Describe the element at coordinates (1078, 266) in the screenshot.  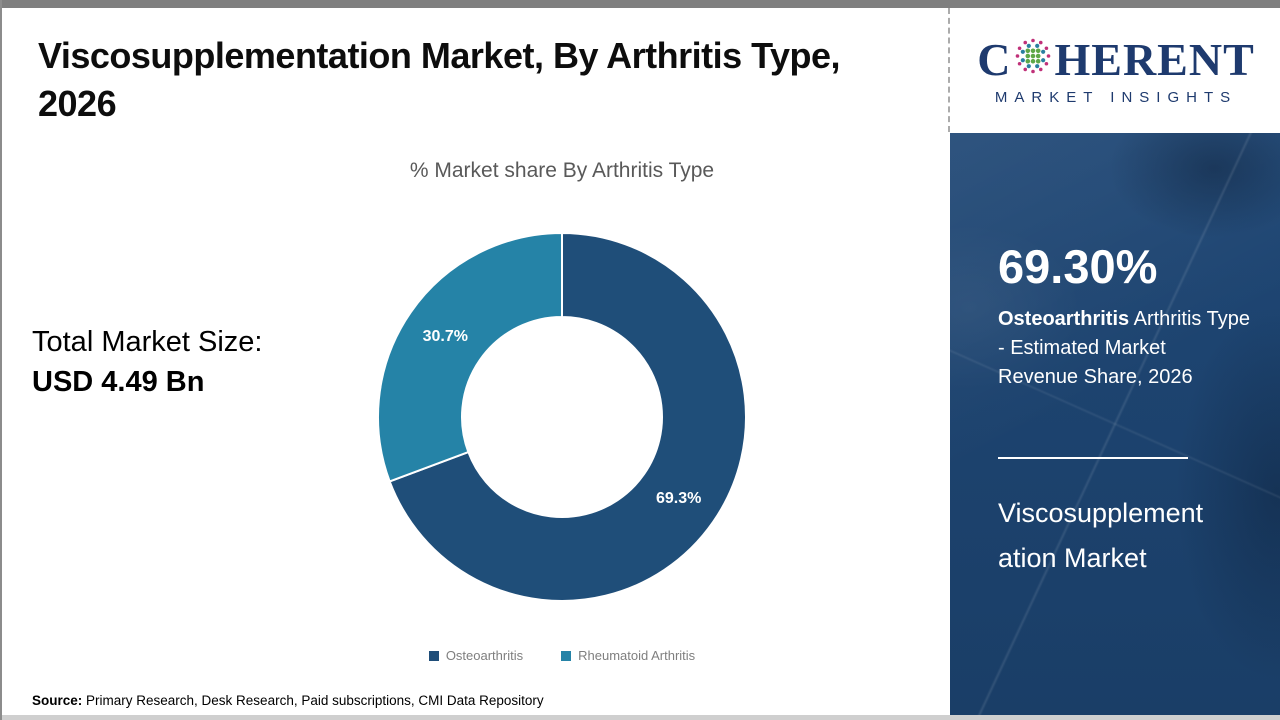
I see `sidebar-stat-value: 69.30%` at that location.